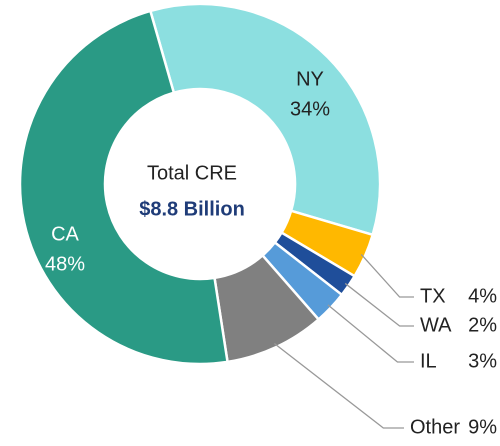  Describe the element at coordinates (310, 109) in the screenshot. I see `slice-value: 34%` at that location.